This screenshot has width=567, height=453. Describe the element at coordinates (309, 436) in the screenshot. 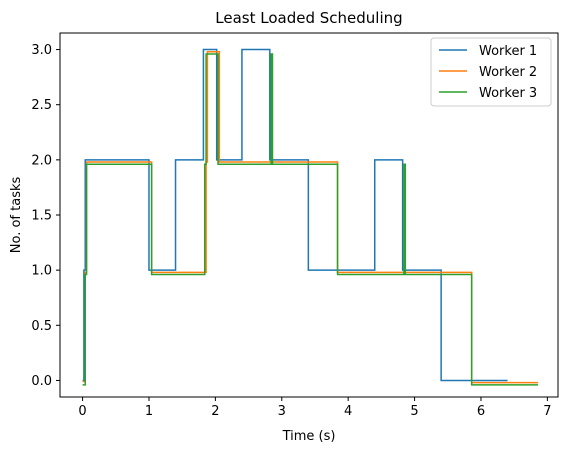

I see `x-axis-title: Time (s)` at that location.